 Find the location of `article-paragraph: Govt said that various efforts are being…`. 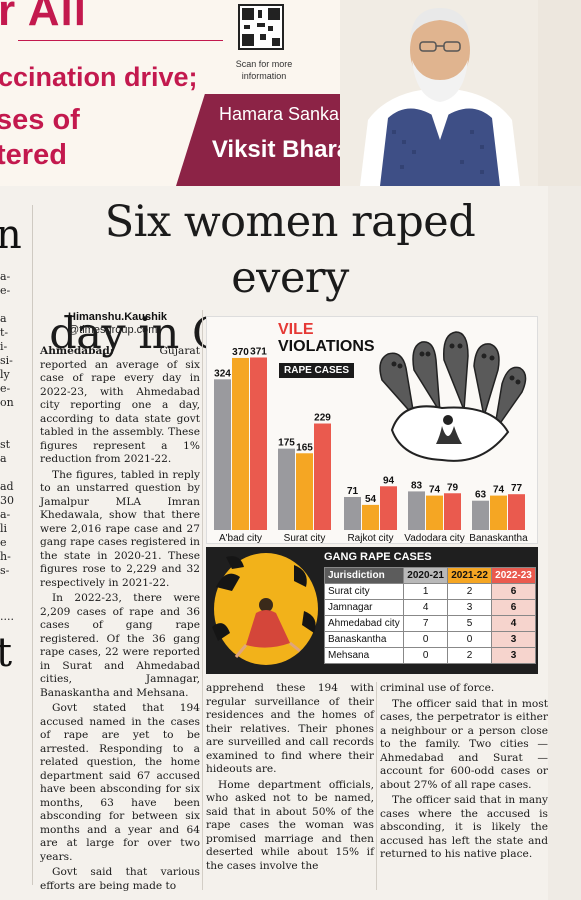

article-paragraph: Govt said that various efforts are being… is located at coordinates (120, 879).